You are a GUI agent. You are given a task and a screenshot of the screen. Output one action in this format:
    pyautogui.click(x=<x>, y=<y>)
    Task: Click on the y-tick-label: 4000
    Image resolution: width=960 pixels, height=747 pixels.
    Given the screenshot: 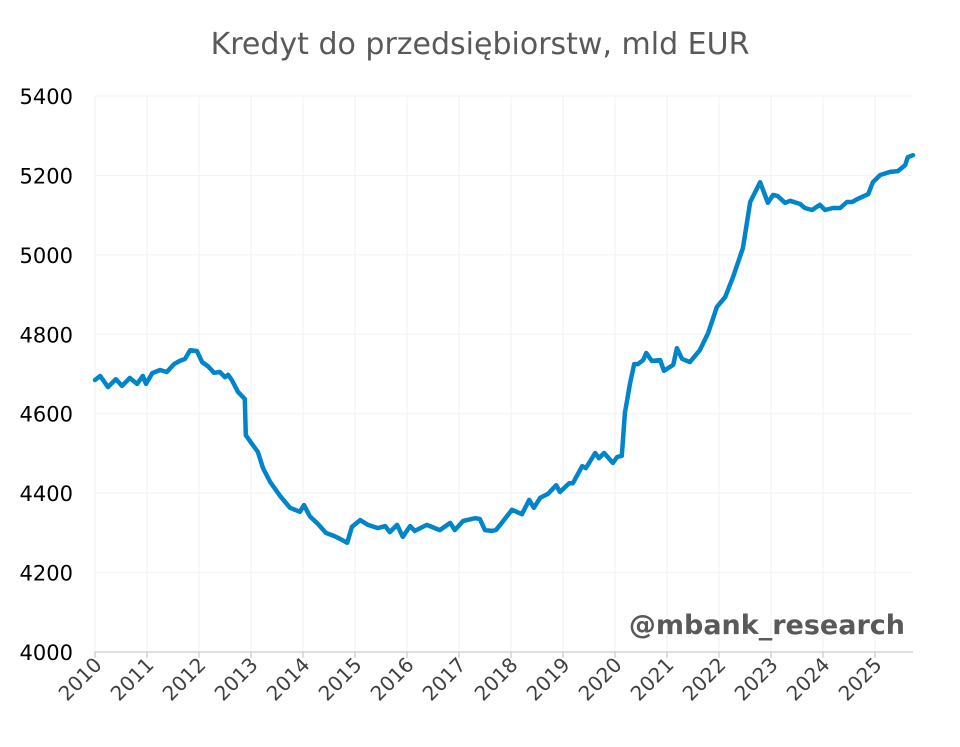 What is the action you would take?
    pyautogui.click(x=46, y=653)
    